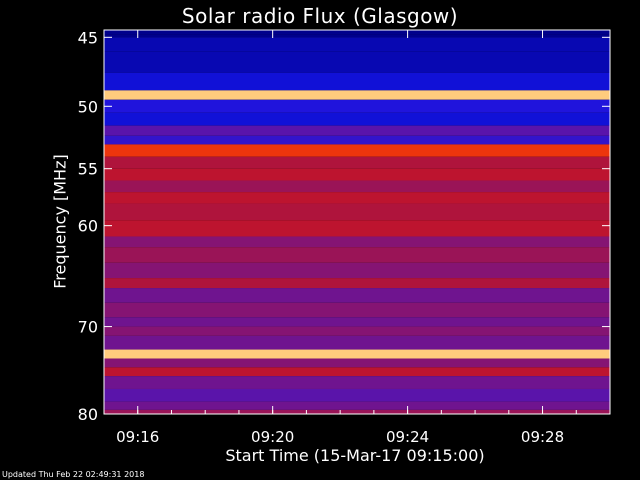  I want to click on y-tick-label: 45, so click(88, 37).